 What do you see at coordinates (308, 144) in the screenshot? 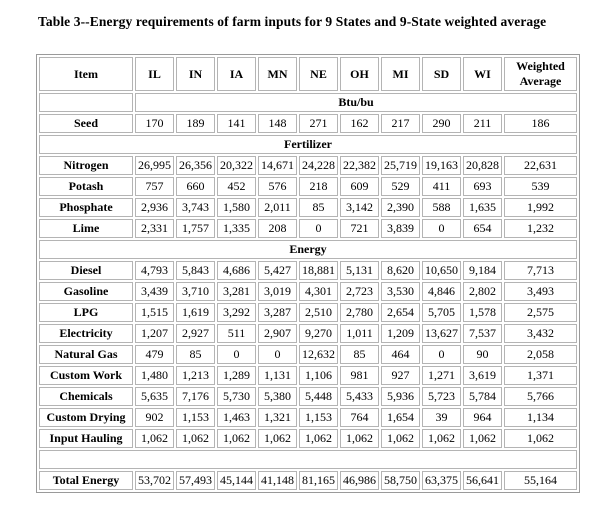
I see `table-row: Fertilizer` at bounding box center [308, 144].